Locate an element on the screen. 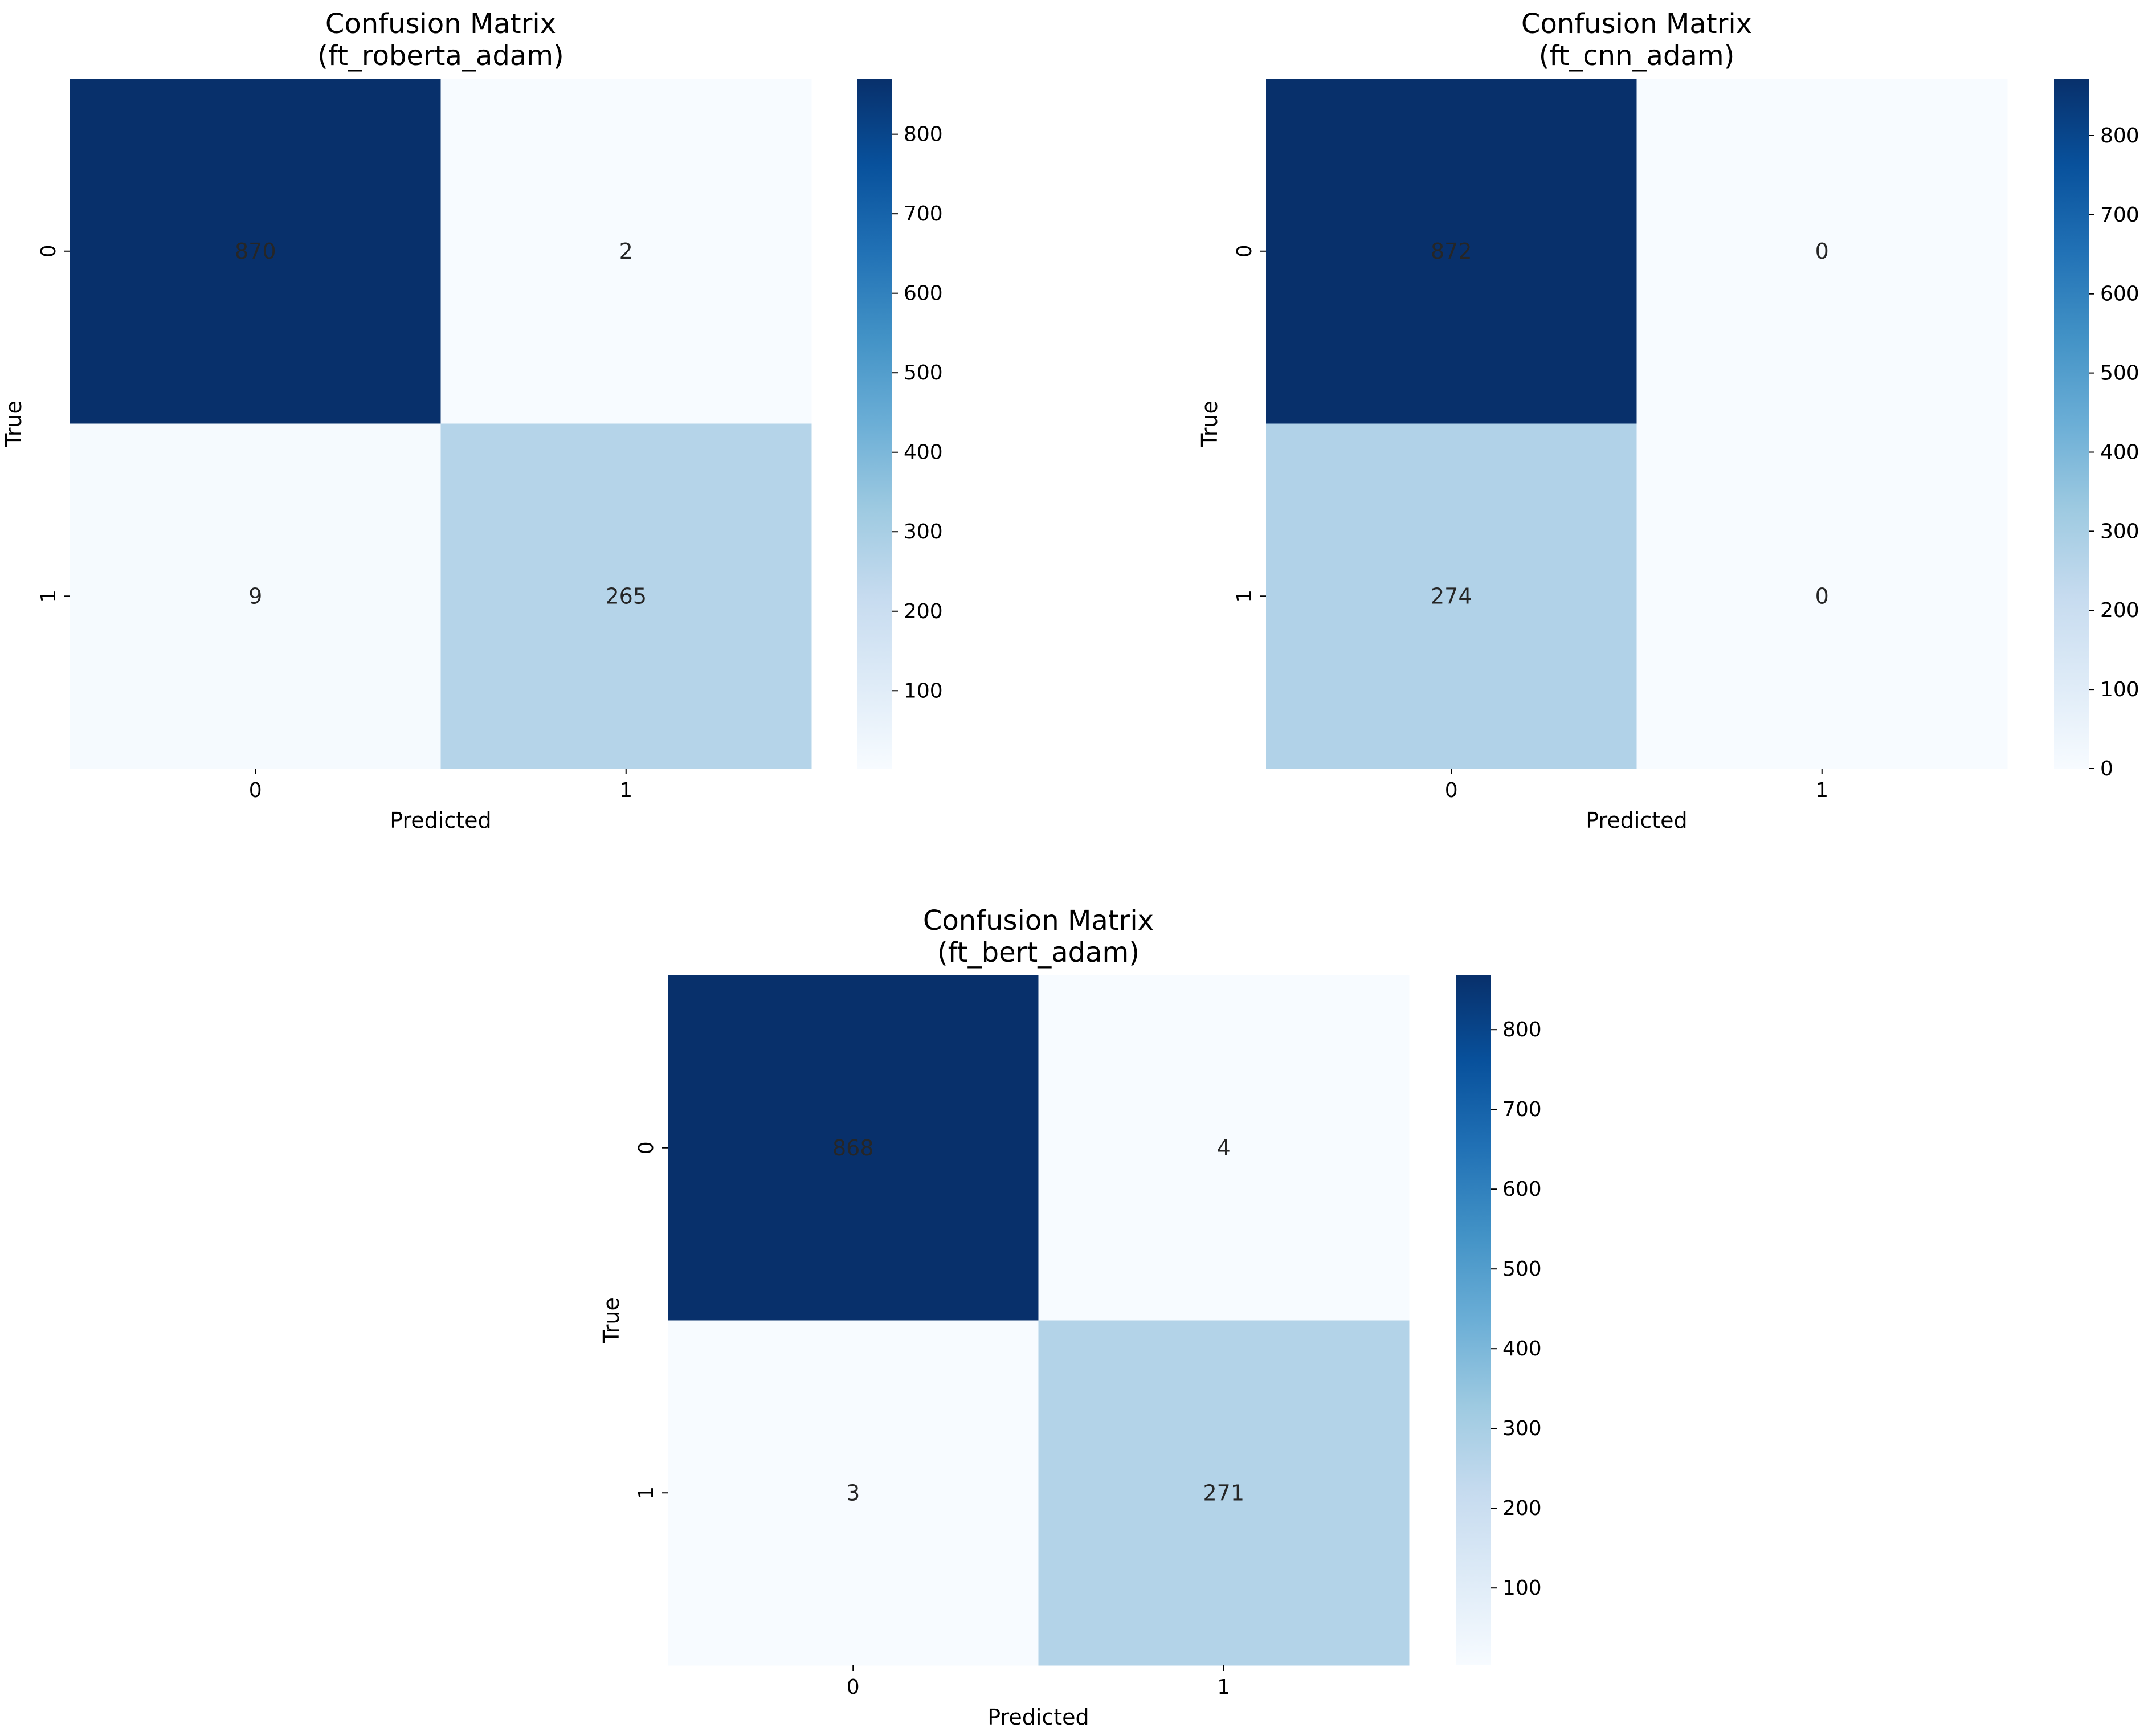  cell-value-label: 870 is located at coordinates (255, 252).